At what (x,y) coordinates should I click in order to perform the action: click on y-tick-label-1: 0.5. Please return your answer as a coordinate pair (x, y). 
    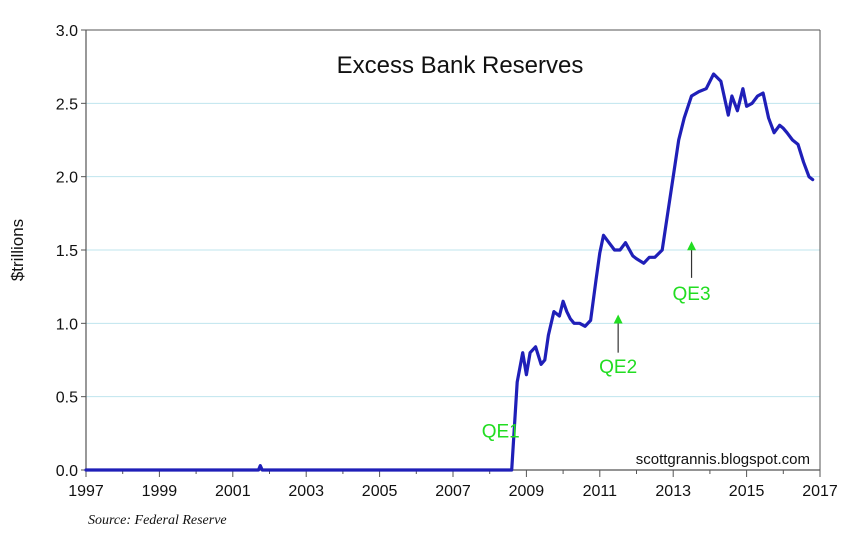
    Looking at the image, I should click on (67, 398).